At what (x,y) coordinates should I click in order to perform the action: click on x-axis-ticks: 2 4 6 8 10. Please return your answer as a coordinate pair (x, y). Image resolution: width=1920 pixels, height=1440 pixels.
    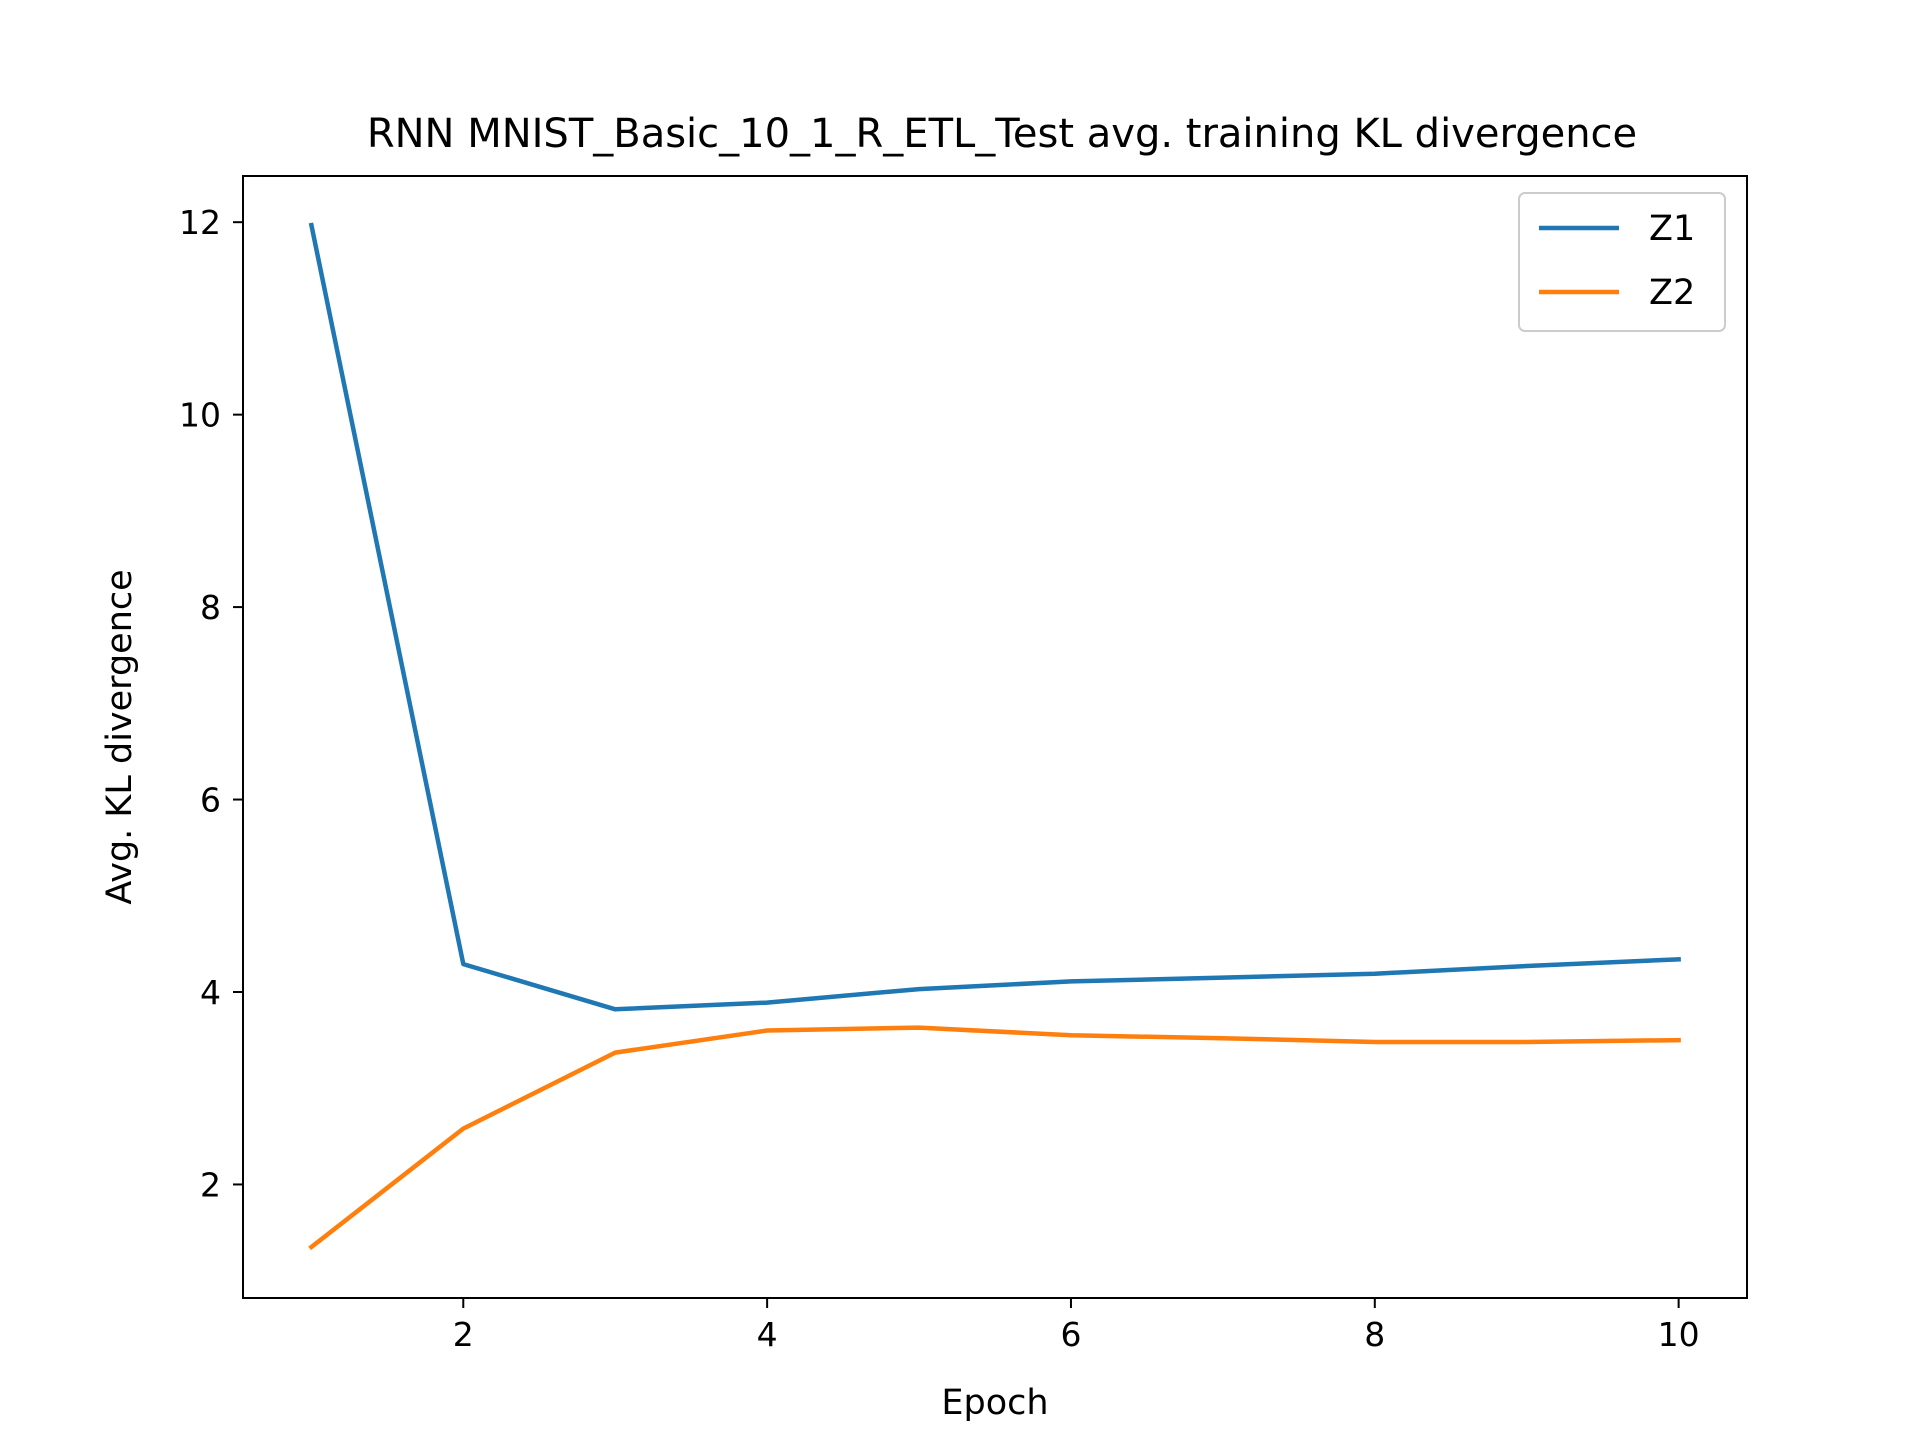
    Looking at the image, I should click on (1076, 1326).